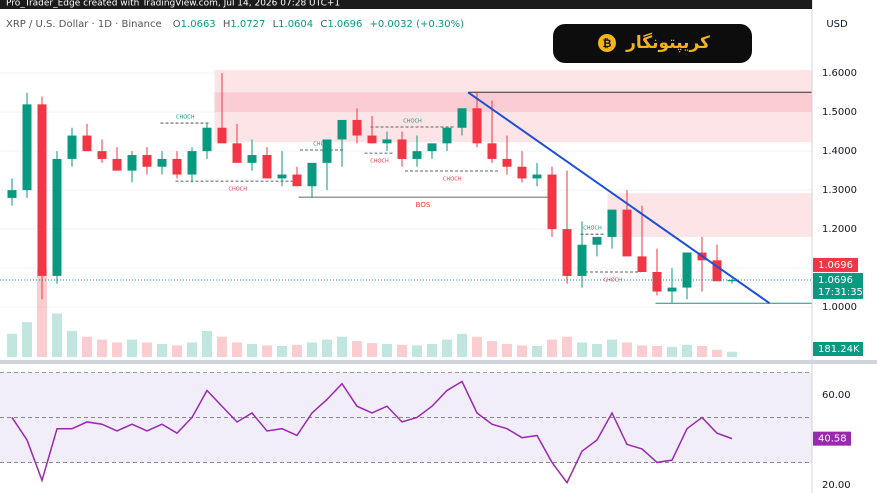 This screenshot has height=493, width=877. I want to click on y-tick-label: 1.3000, so click(839, 190).